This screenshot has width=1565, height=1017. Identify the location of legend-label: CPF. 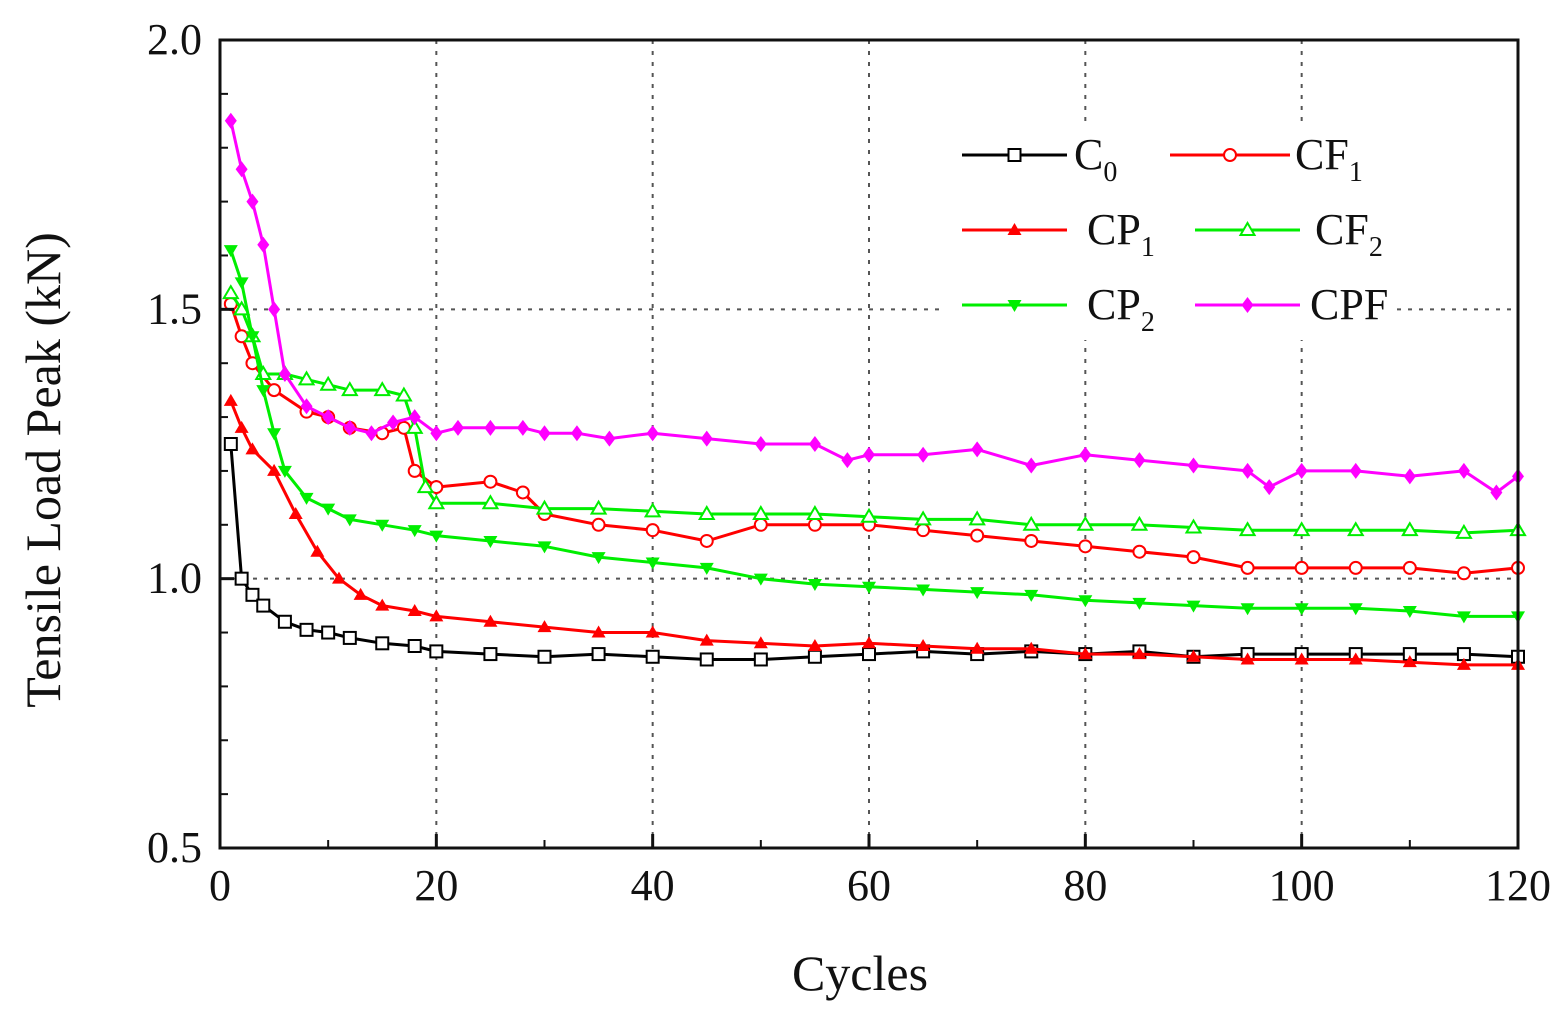
(1349, 304).